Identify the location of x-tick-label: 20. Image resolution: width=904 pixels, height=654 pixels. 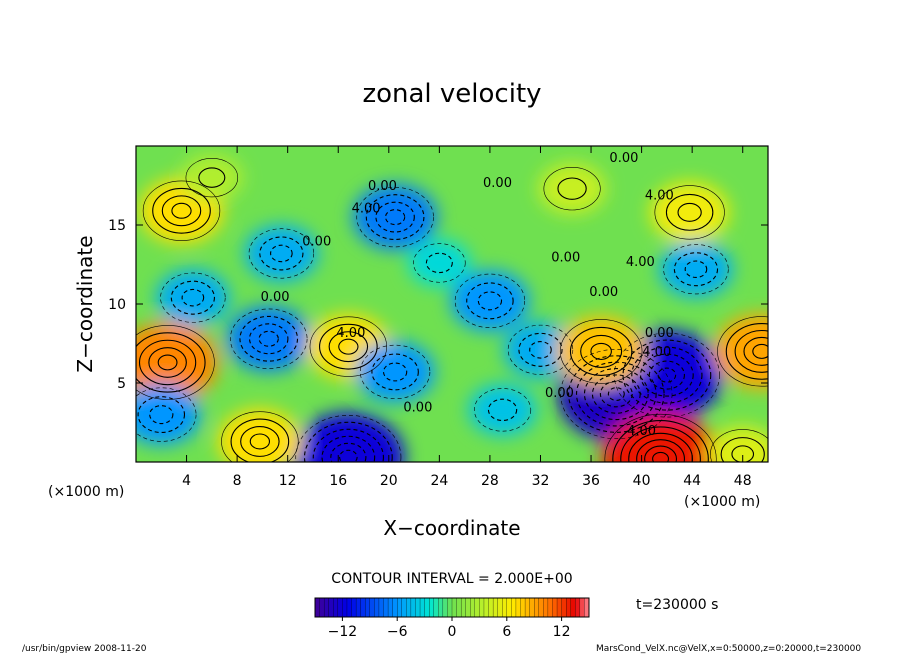
(389, 481).